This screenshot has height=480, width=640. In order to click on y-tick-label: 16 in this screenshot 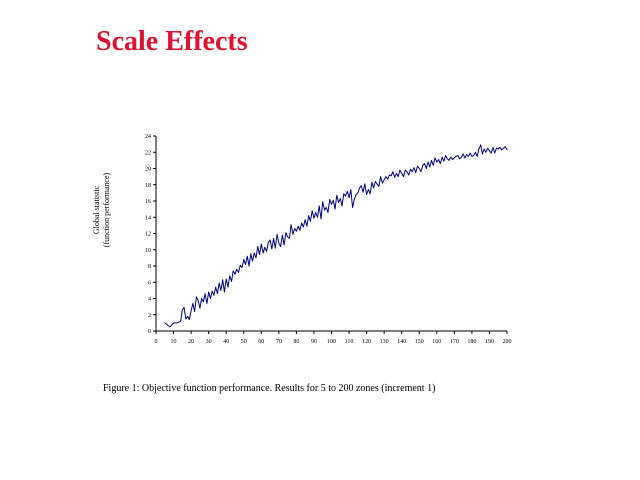, I will do `click(148, 202)`.